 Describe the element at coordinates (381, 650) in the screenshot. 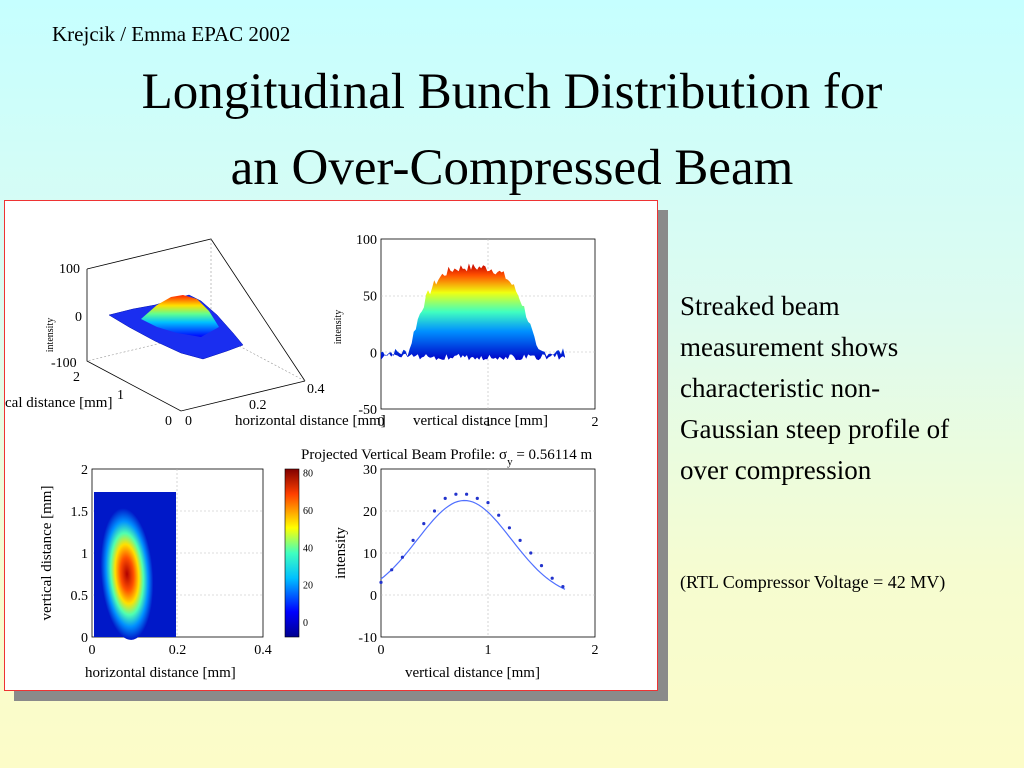

I see `scatter-xtick: 0` at that location.